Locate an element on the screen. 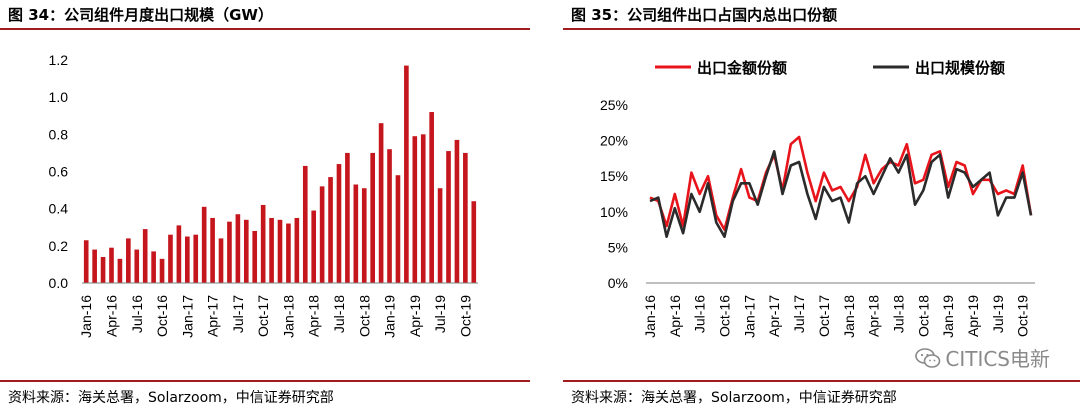  y-tick-label: 15% is located at coordinates (614, 176).